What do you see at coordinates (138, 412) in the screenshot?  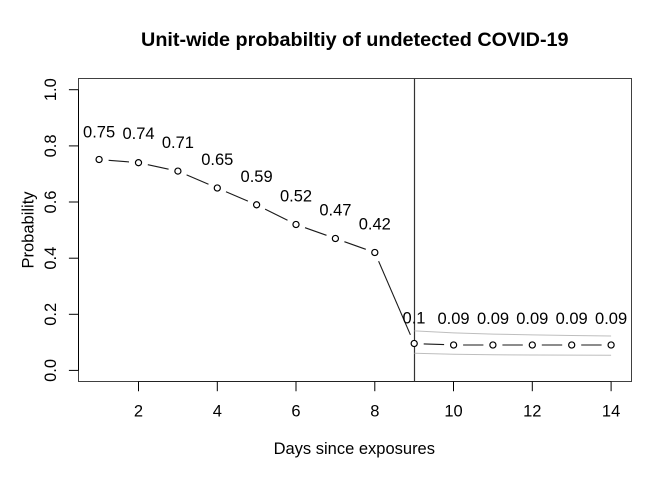 I see `svg-text: 2` at bounding box center [138, 412].